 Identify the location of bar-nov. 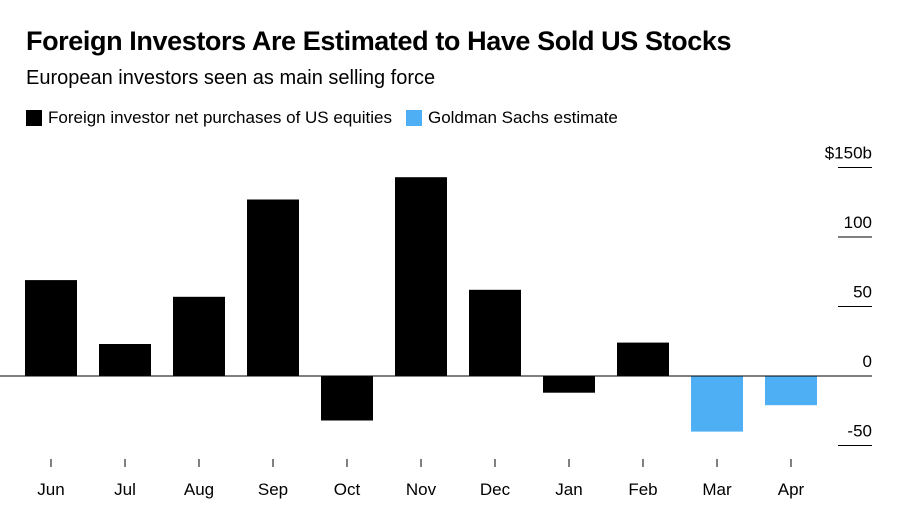
(421, 276).